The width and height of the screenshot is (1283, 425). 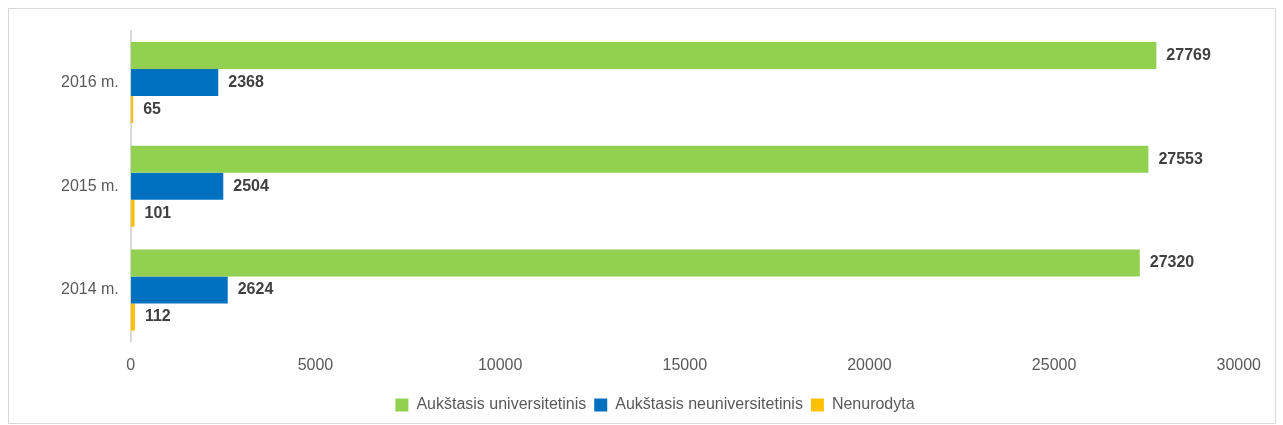 I want to click on x-tick-label: 0, so click(x=131, y=364).